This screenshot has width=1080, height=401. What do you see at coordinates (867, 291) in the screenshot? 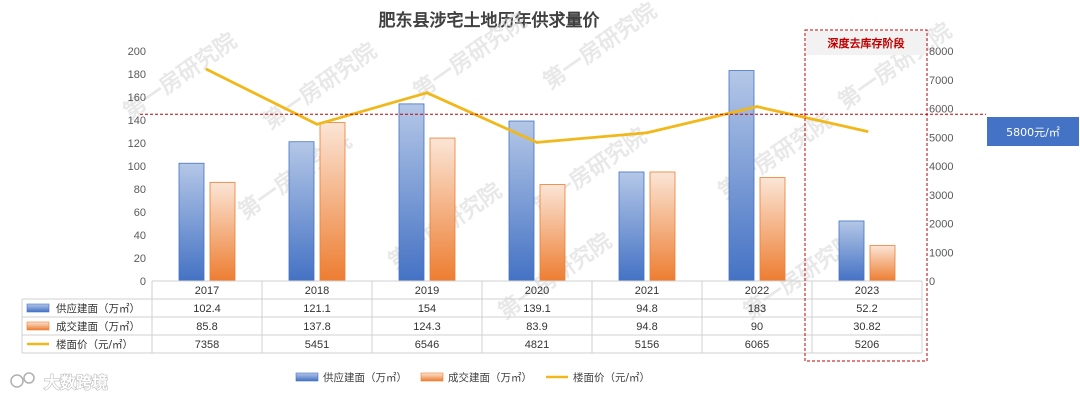
I see `x-tick-2023: 2023` at bounding box center [867, 291].